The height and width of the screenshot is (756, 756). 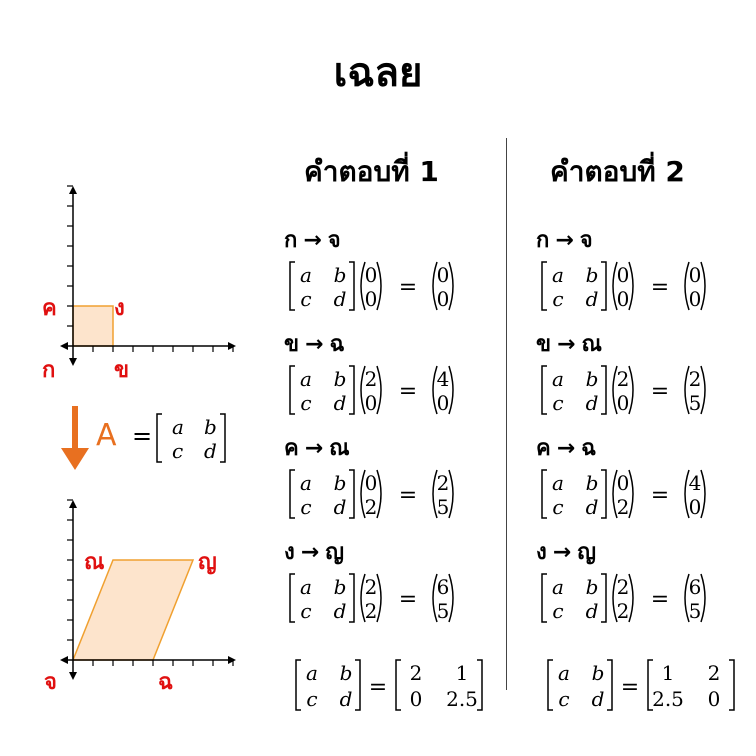 I want to click on original-square, so click(x=93, y=326).